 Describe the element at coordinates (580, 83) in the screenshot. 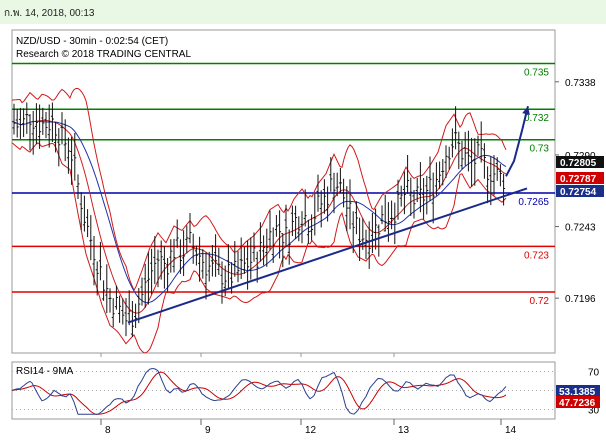

I see `y-tick-label-0: 0.7338` at that location.